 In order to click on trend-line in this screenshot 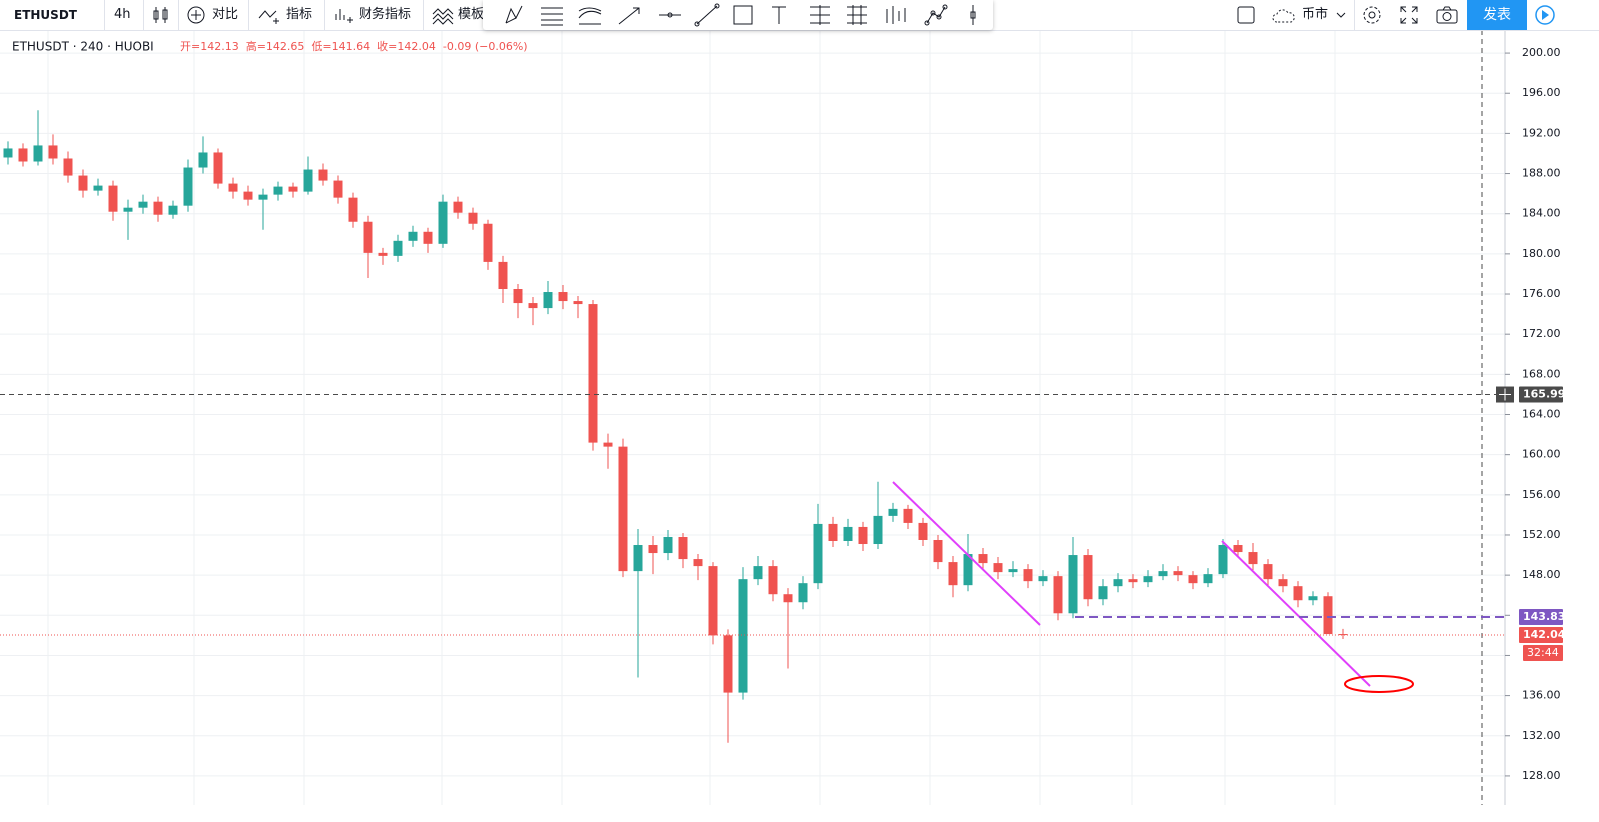, I will do `click(966, 553)`.